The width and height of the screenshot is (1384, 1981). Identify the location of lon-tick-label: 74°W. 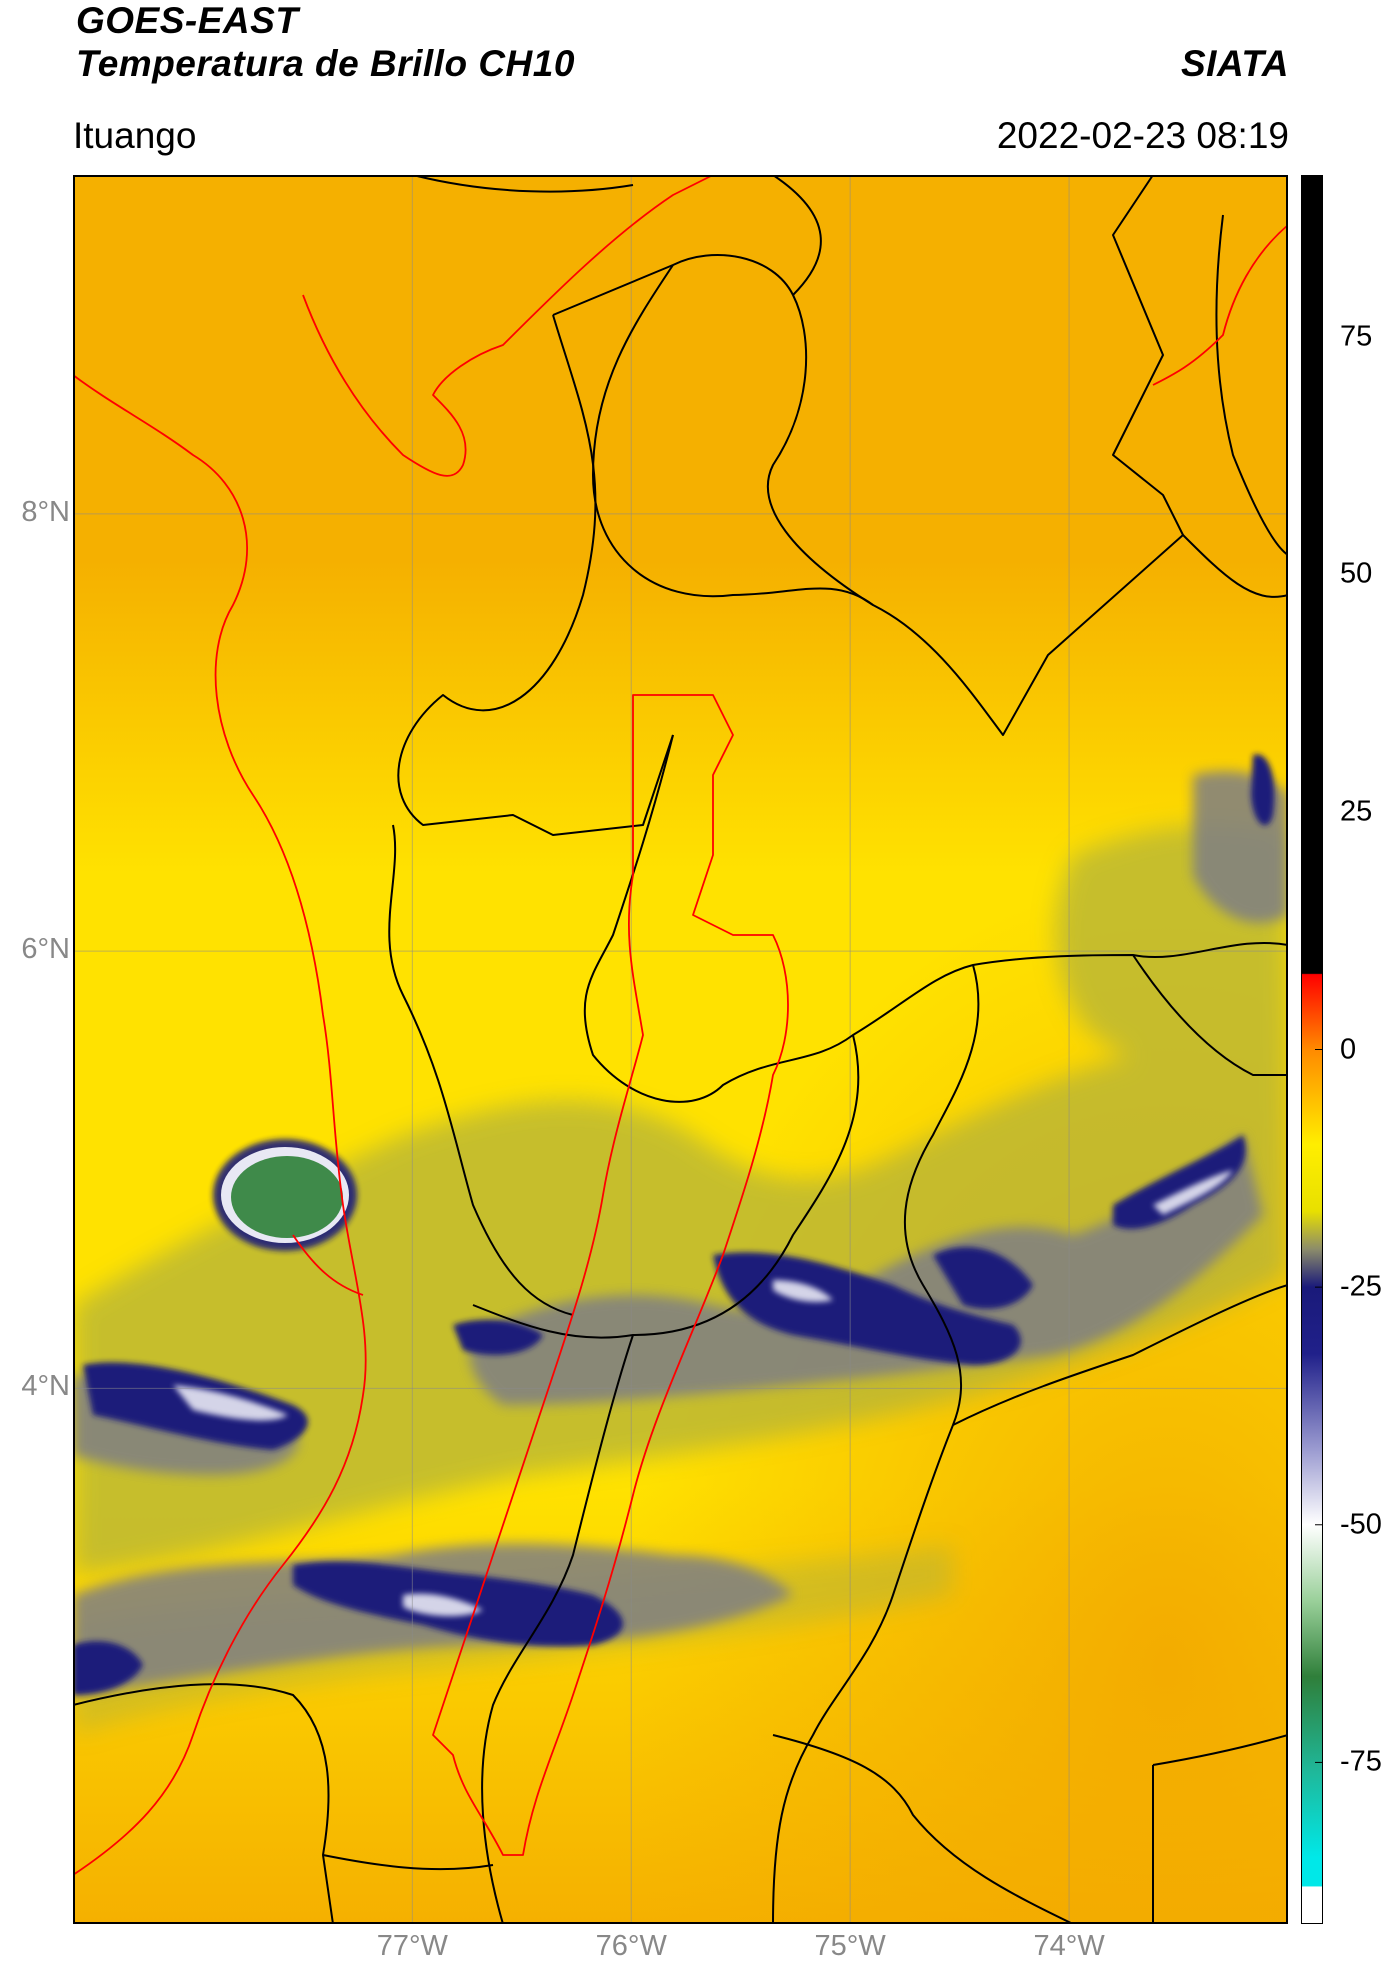
(1069, 1946).